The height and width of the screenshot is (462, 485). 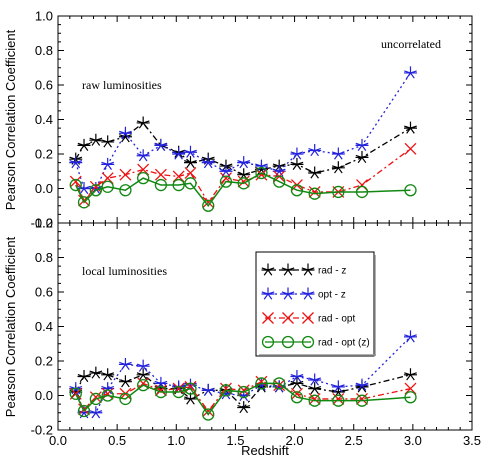 I want to click on legend-label: rad - opt, so click(x=336, y=319).